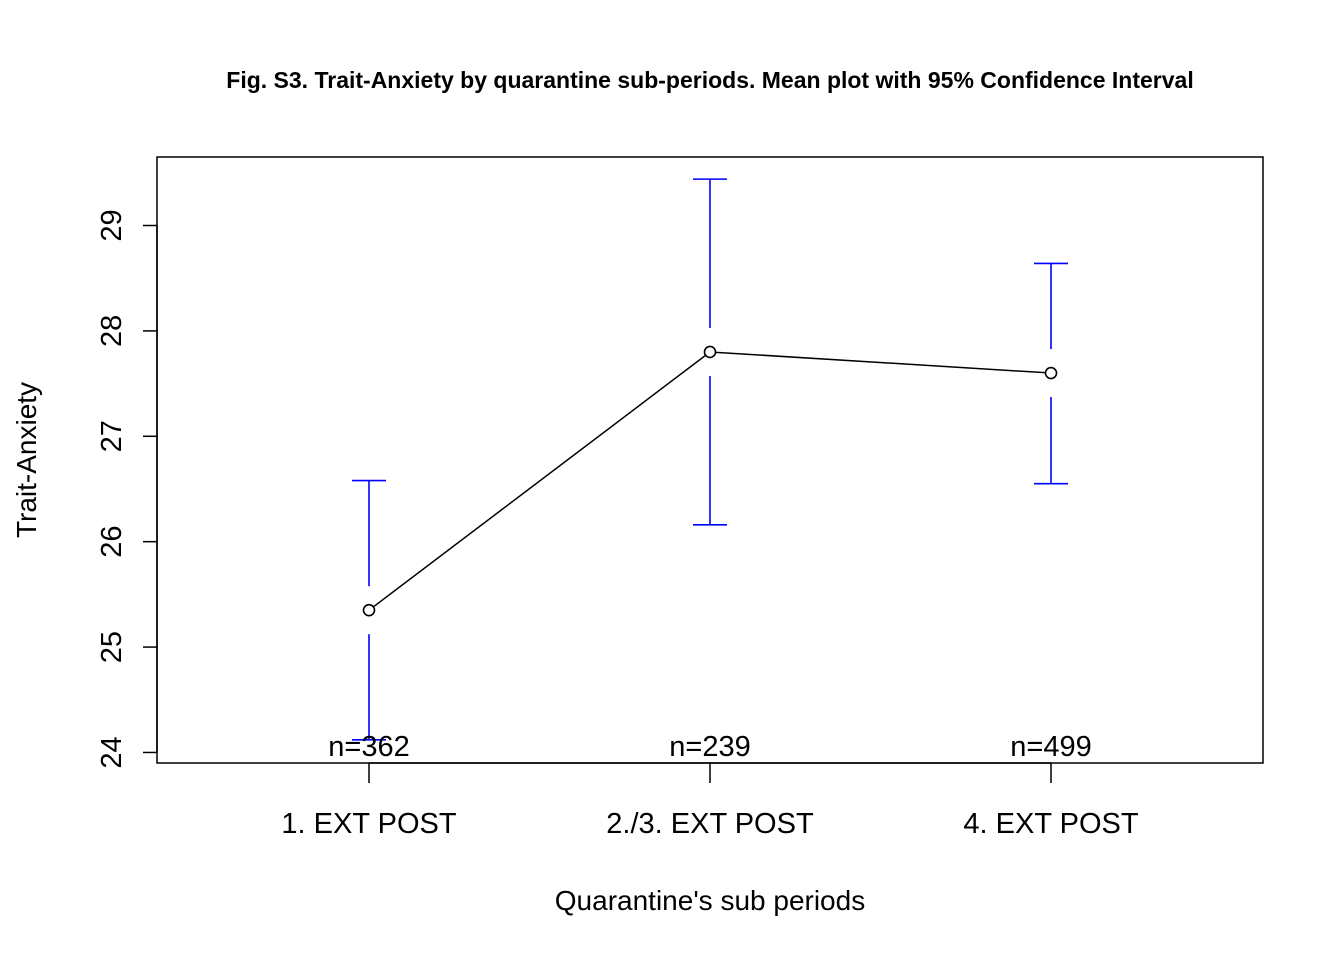 The image size is (1344, 960). Describe the element at coordinates (112, 331) in the screenshot. I see `y-tick-label: 28` at that location.